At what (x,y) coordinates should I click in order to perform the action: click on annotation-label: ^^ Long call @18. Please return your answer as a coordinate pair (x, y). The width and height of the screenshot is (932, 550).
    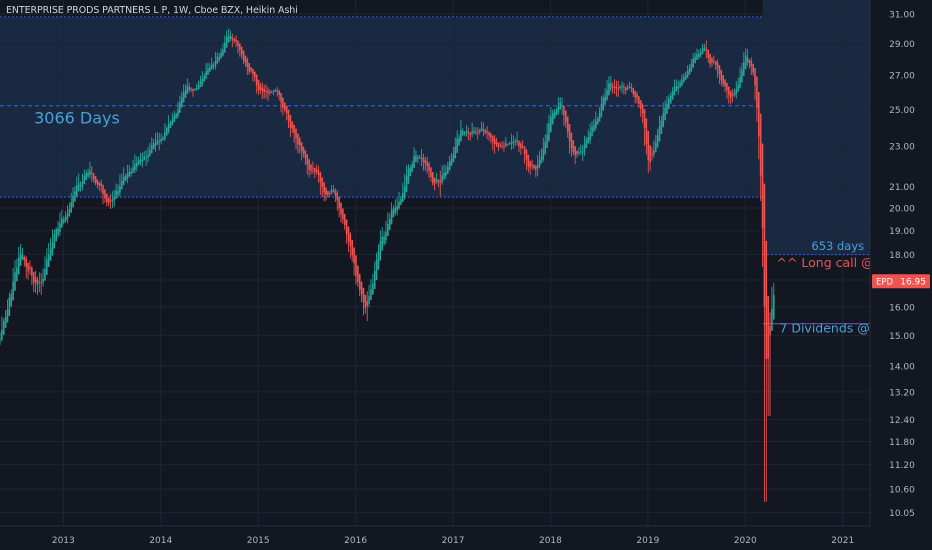
    Looking at the image, I should click on (832, 262).